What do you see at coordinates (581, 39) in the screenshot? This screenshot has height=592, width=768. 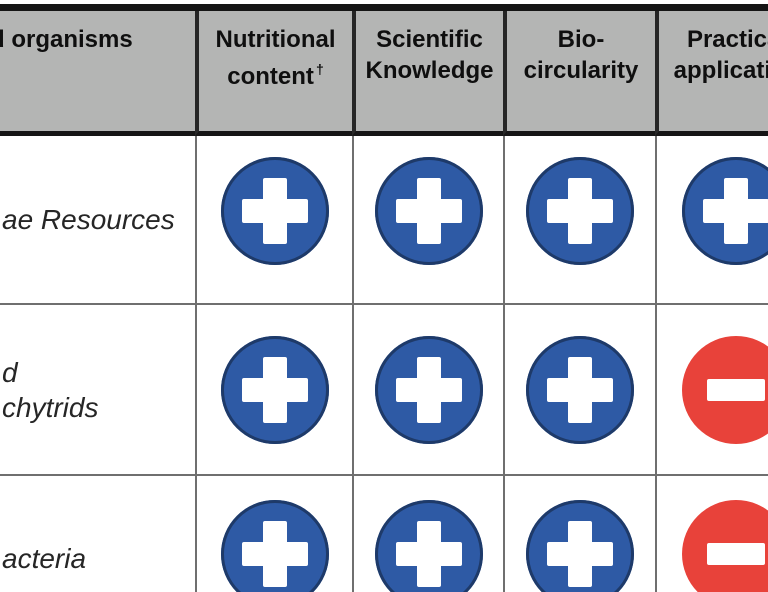 I see `column-header-line1: Bio-` at bounding box center [581, 39].